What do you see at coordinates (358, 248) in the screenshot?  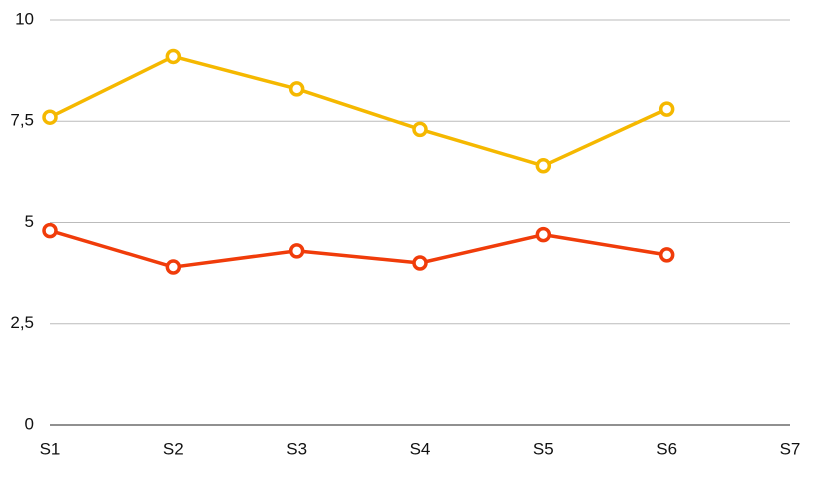 I see `series-line` at bounding box center [358, 248].